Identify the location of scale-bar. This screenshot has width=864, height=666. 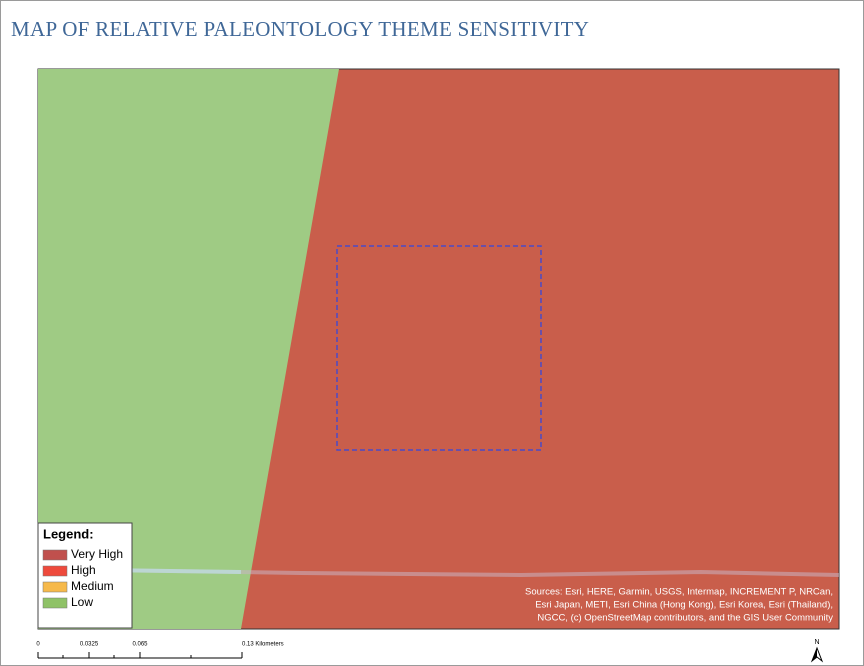
(140, 655).